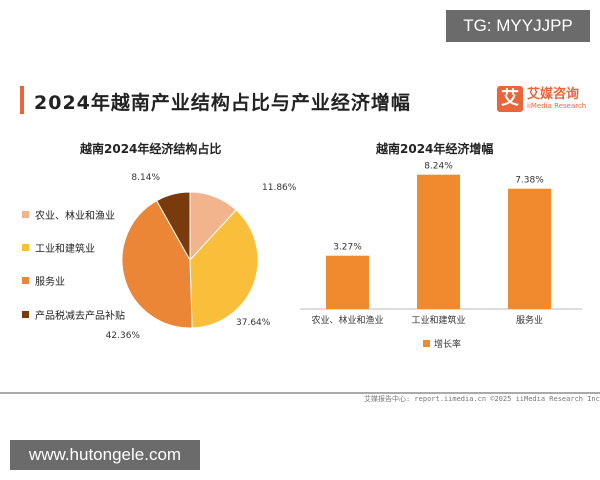 This screenshot has height=480, width=600. I want to click on logo-en: iiMedia Research, so click(557, 106).